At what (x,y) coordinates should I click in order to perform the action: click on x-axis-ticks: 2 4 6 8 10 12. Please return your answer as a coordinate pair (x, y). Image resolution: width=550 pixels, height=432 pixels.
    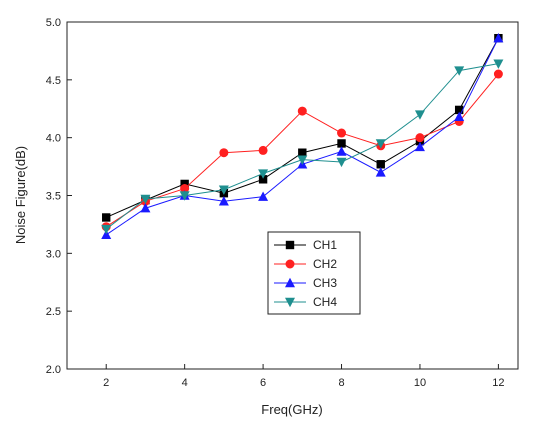
    Looking at the image, I should click on (304, 376).